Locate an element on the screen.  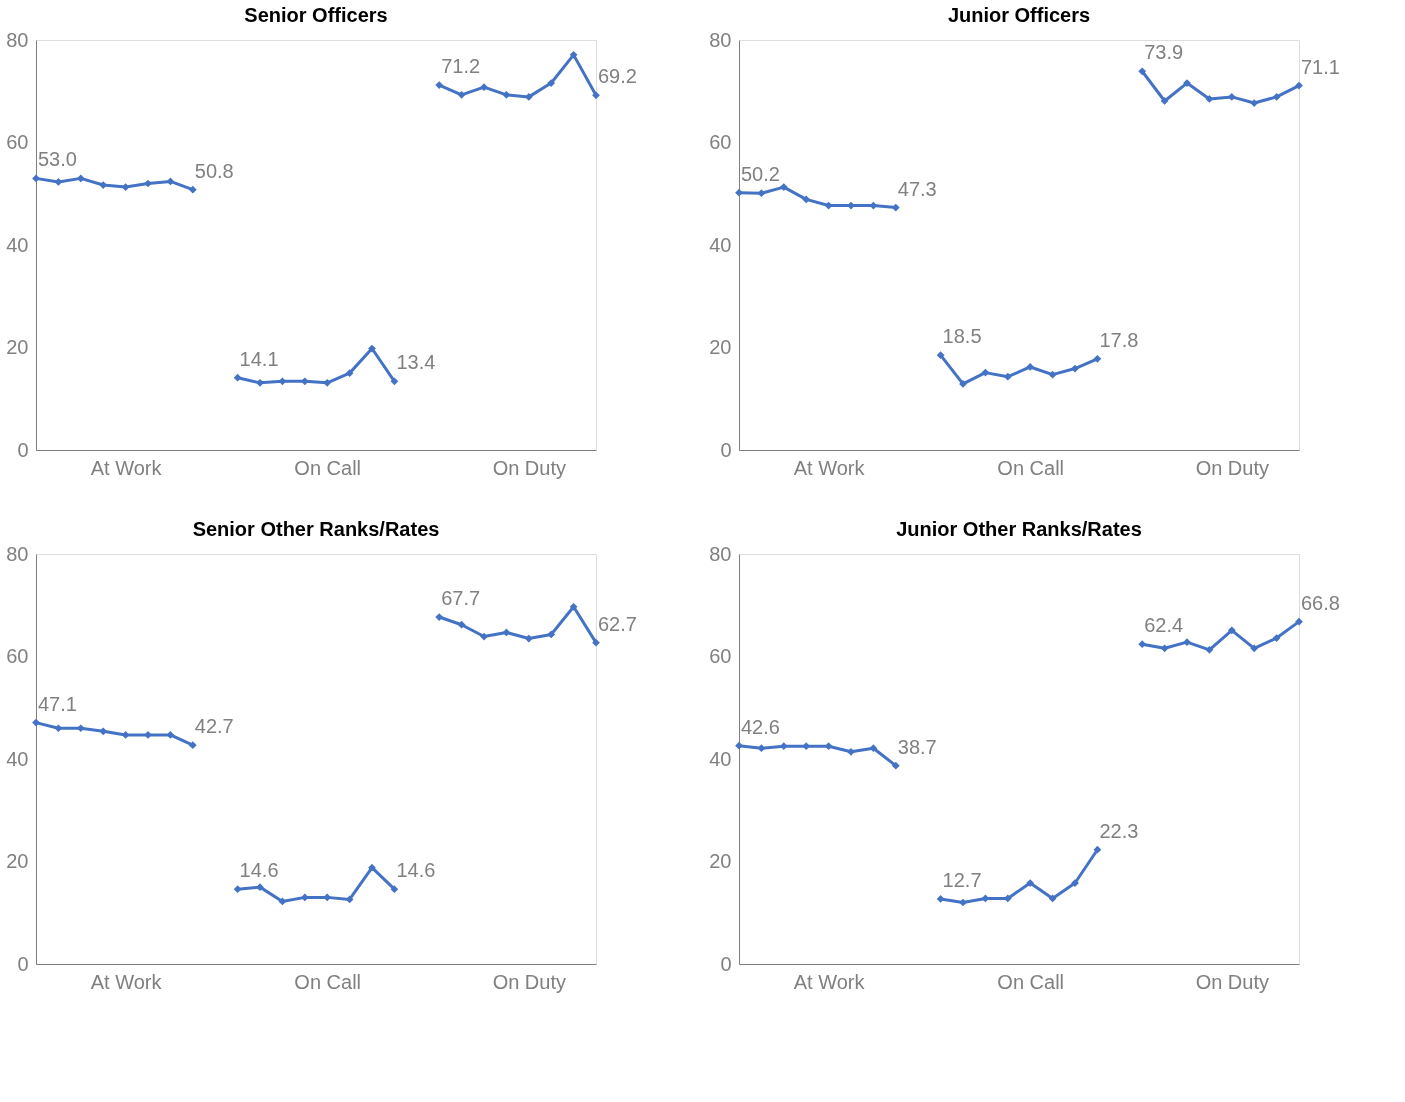
data-label: 18.5 is located at coordinates (962, 336).